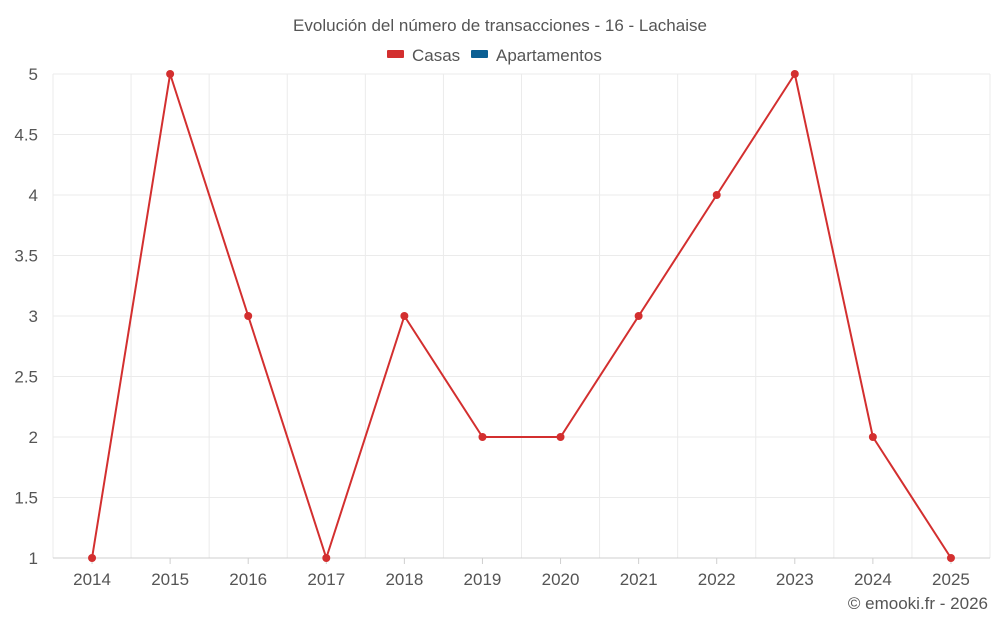  I want to click on x-tick-label: 2021, so click(639, 579).